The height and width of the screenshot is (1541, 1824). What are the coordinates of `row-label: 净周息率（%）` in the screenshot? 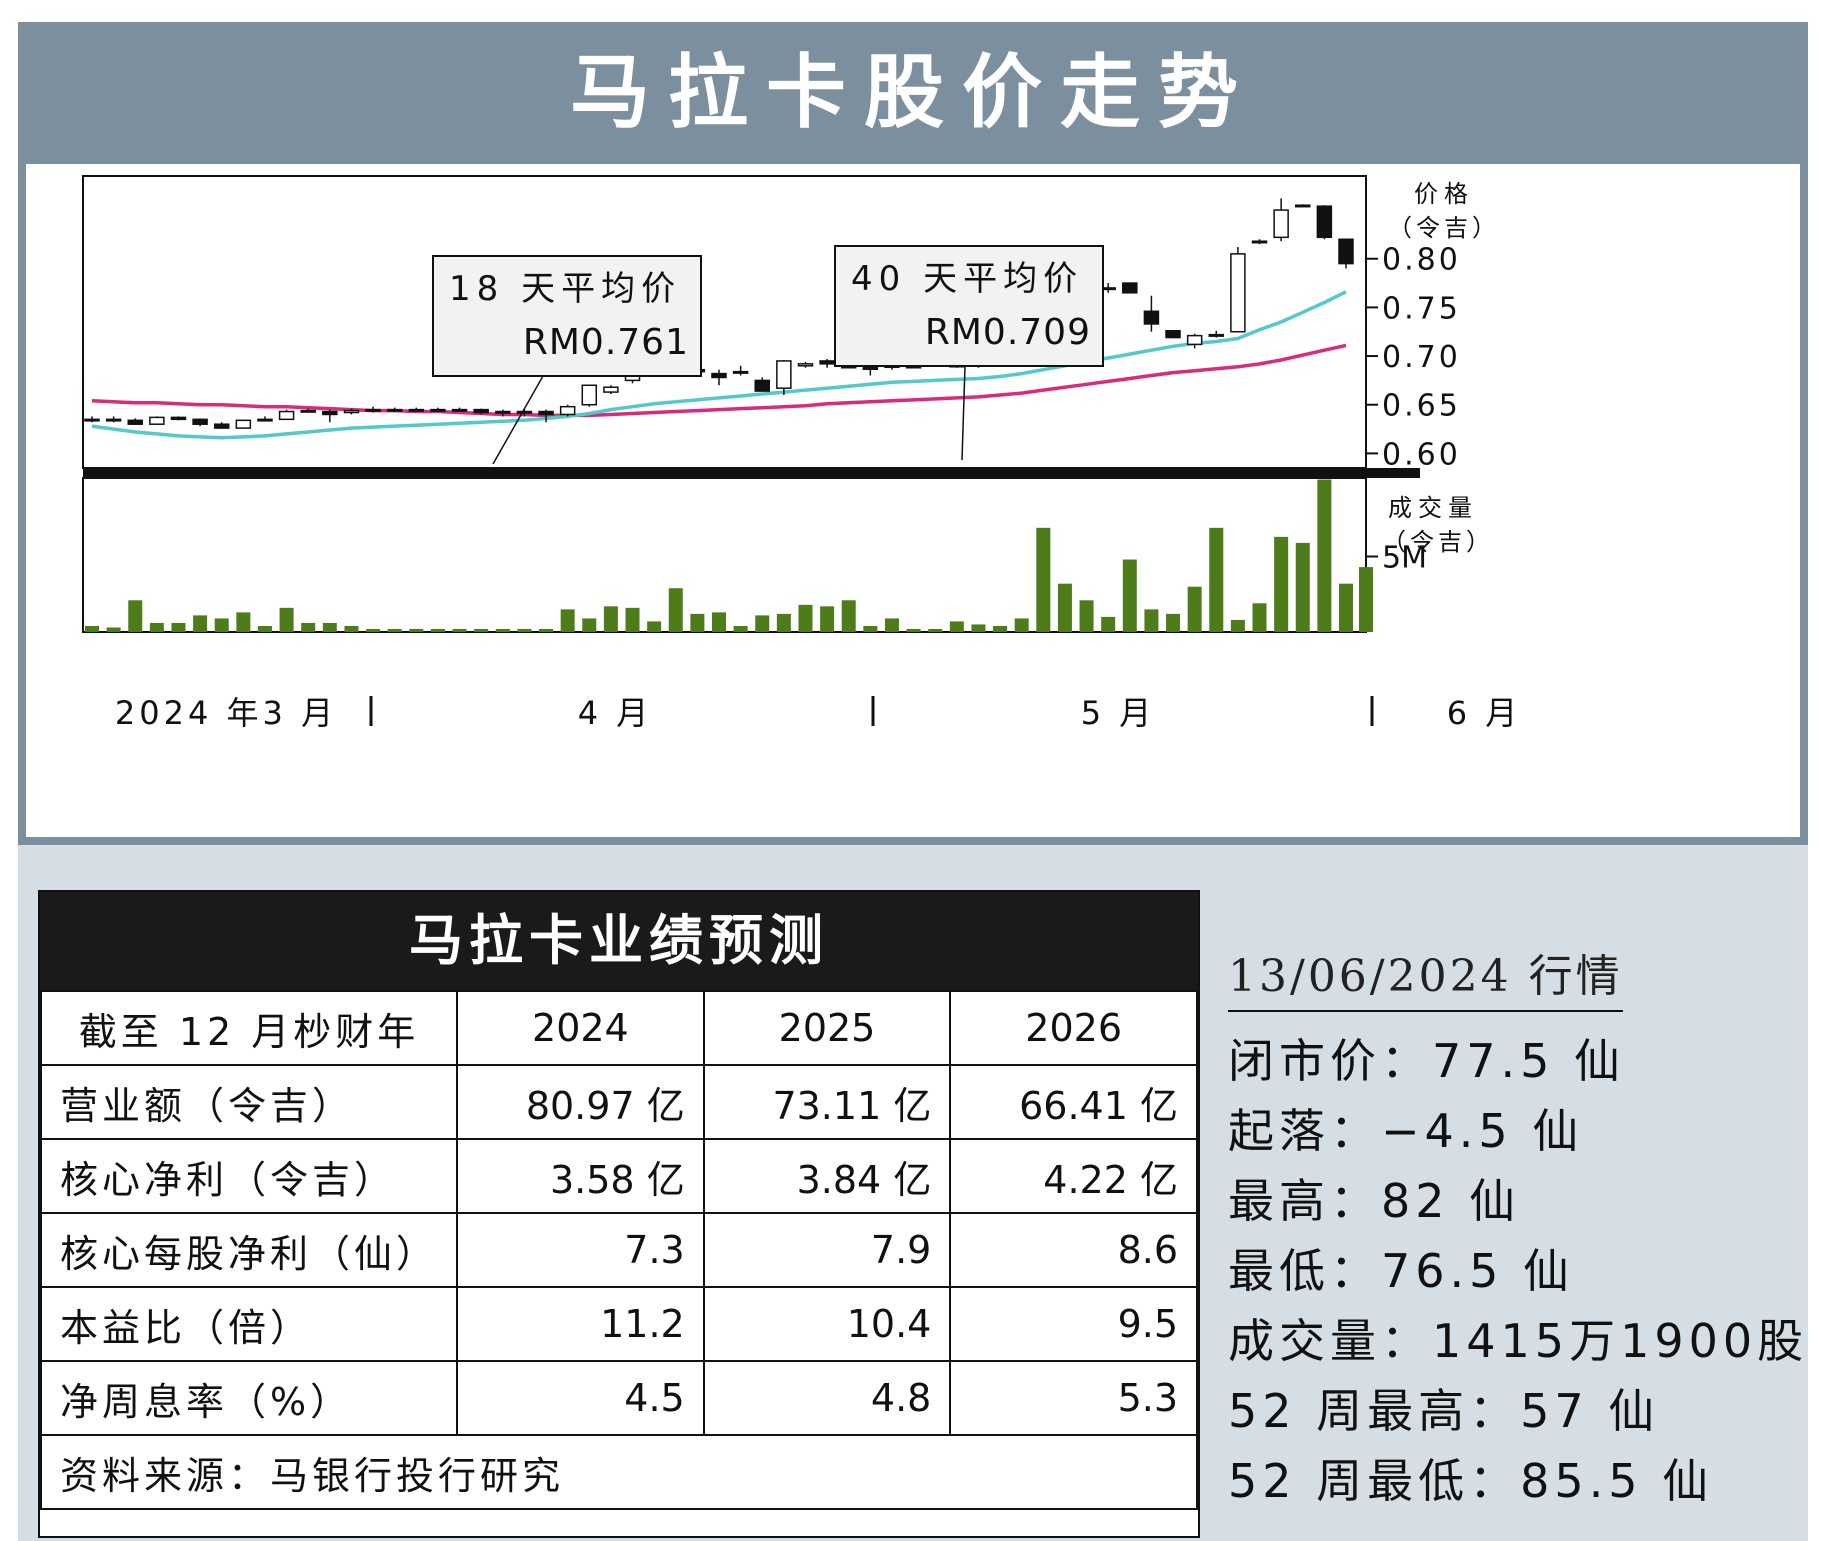 It's located at (249, 1398).